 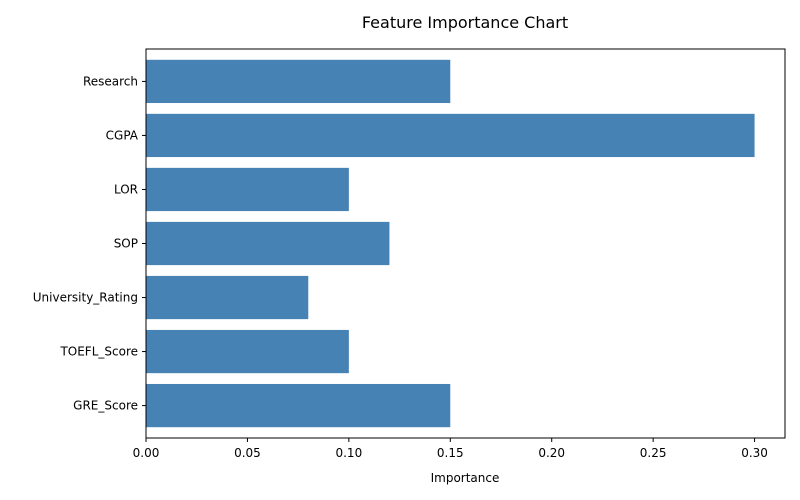 What do you see at coordinates (268, 243) in the screenshot?
I see `bar-sop` at bounding box center [268, 243].